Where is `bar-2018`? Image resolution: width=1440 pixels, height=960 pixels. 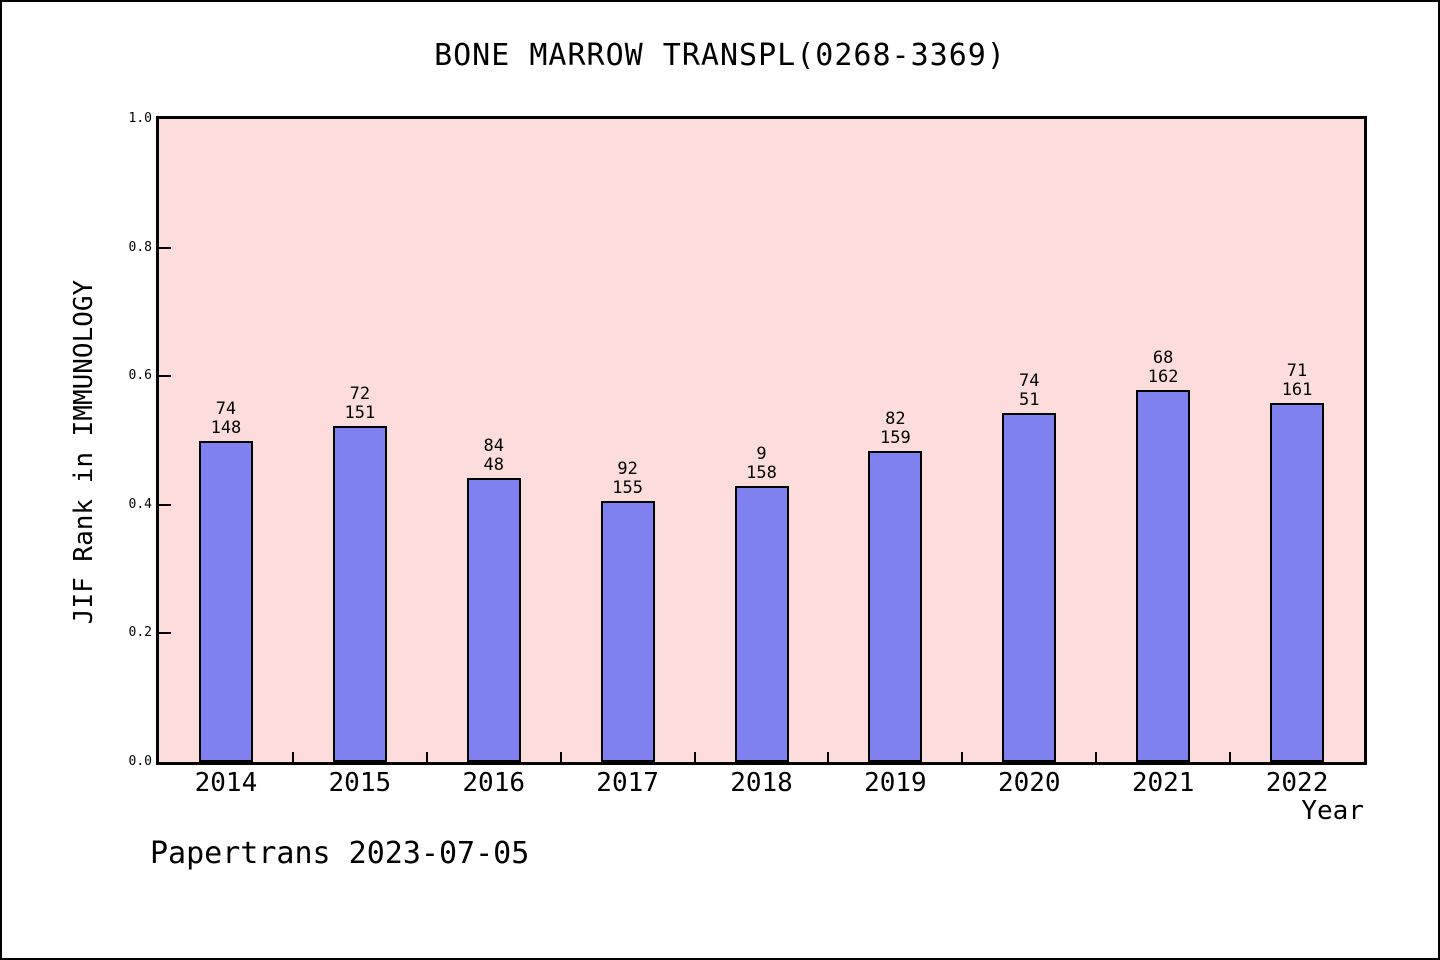 bar-2018 is located at coordinates (761, 623).